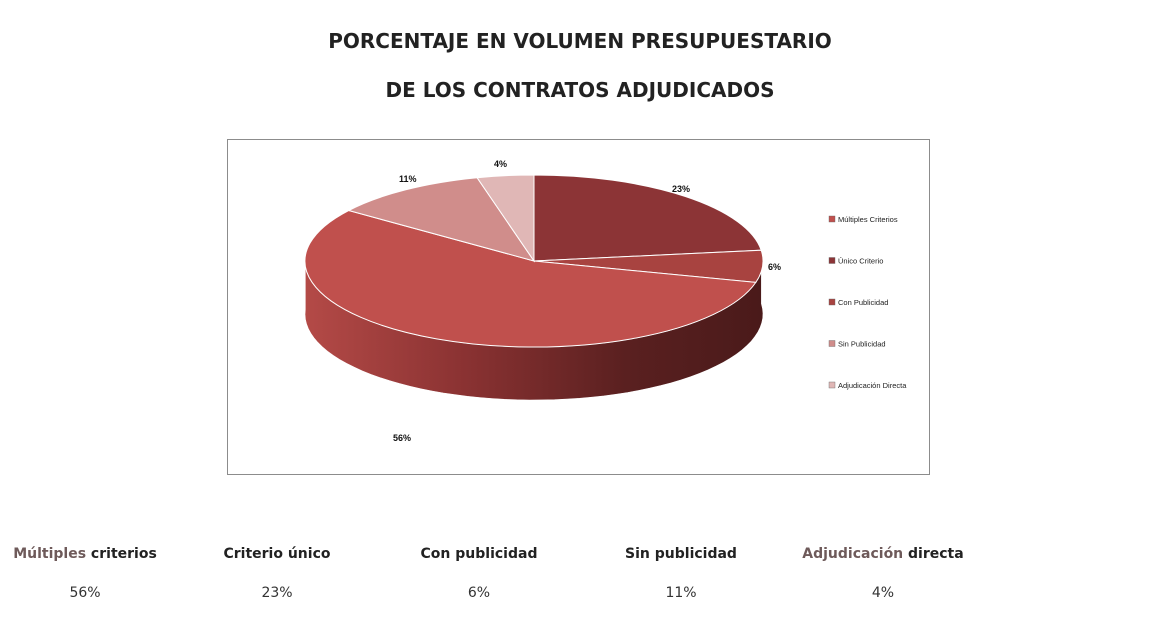 The width and height of the screenshot is (1176, 642). I want to click on data-label-unico-criterio: 23%, so click(681, 189).